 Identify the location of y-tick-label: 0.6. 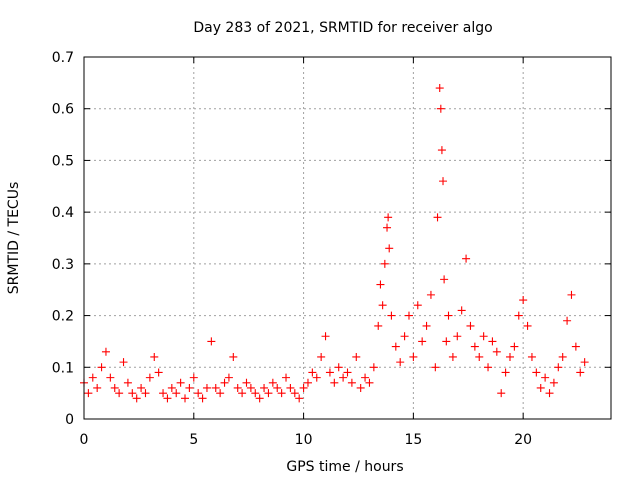
(63, 110).